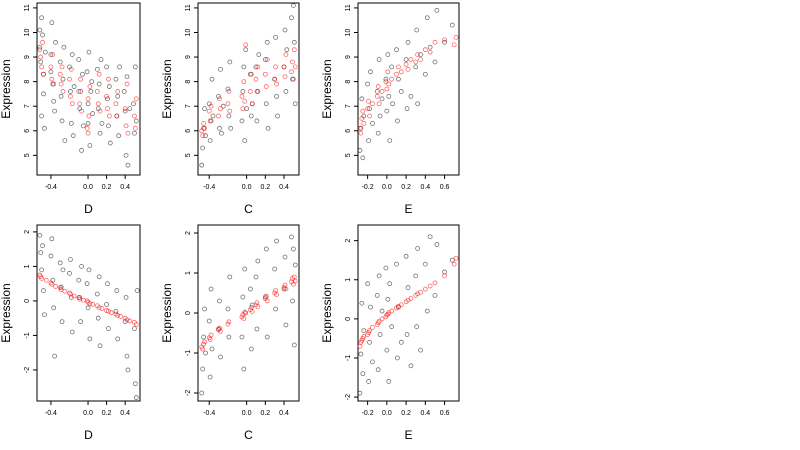  What do you see at coordinates (188, 353) in the screenshot?
I see `y-tick-label: -1` at bounding box center [188, 353].